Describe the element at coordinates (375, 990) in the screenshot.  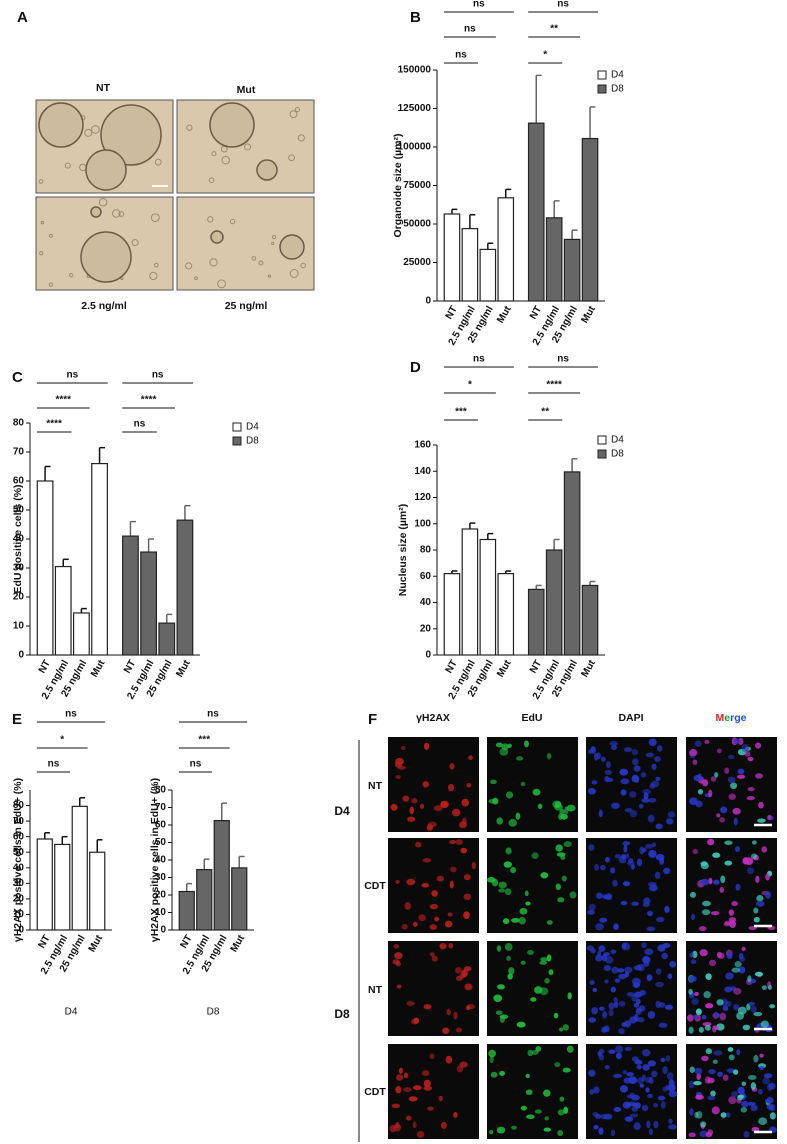
I see `row-label: NT` at that location.